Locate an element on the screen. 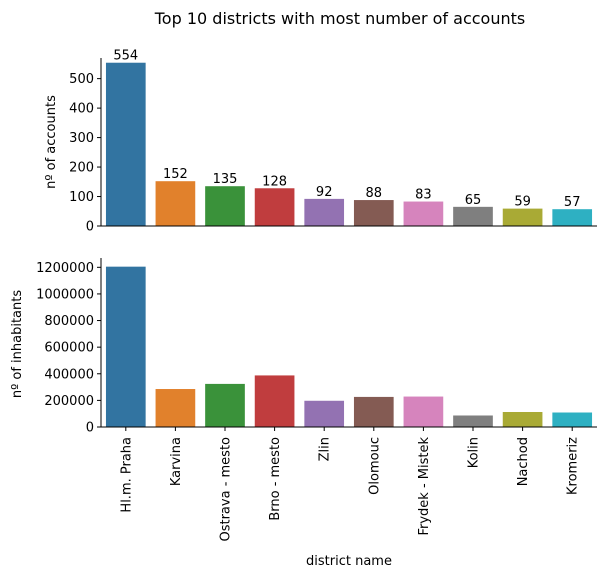 The image size is (606, 578). inhabitants-y-tick-label: 0 is located at coordinates (90, 428).